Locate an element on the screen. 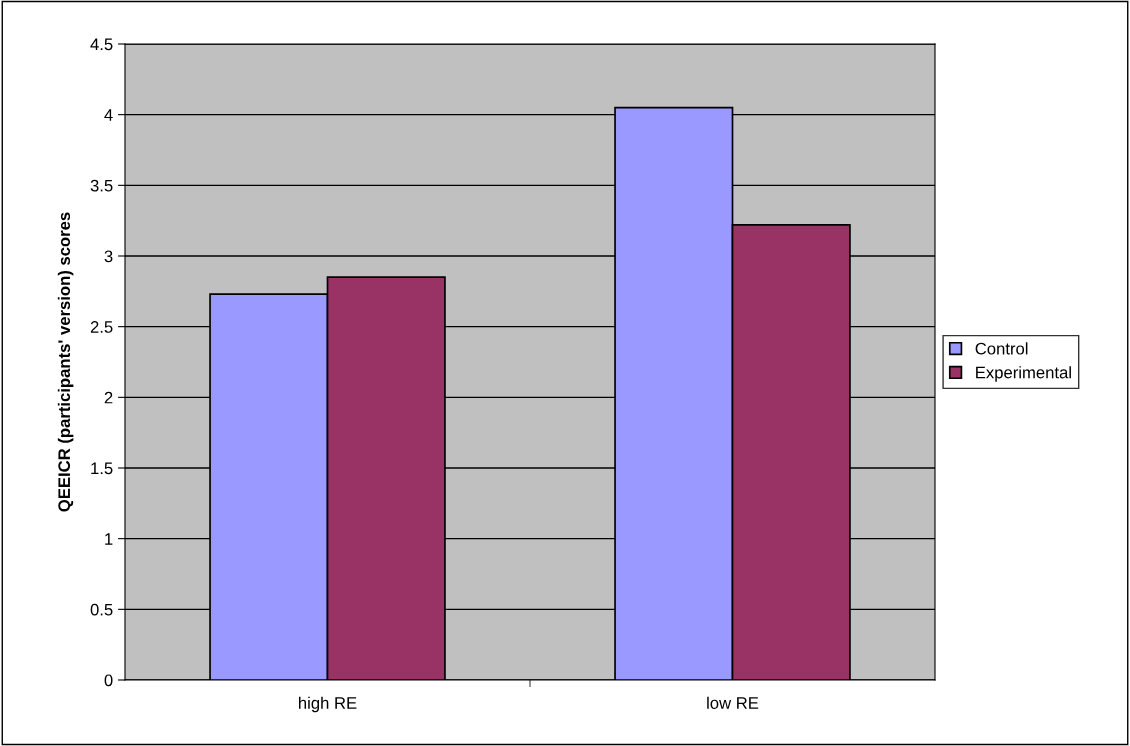  y-tick-label: 4.5 is located at coordinates (101, 44).